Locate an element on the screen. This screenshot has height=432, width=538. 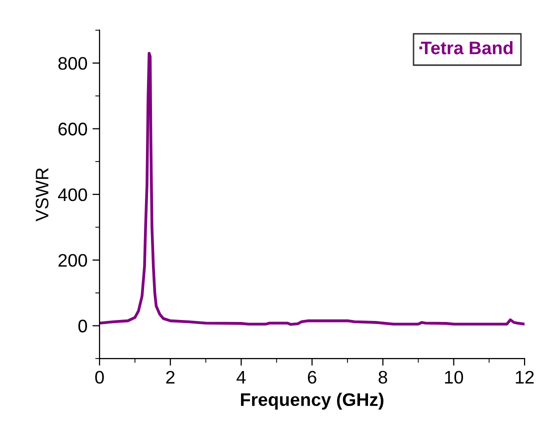
x-tick-label: 12 is located at coordinates (525, 377).